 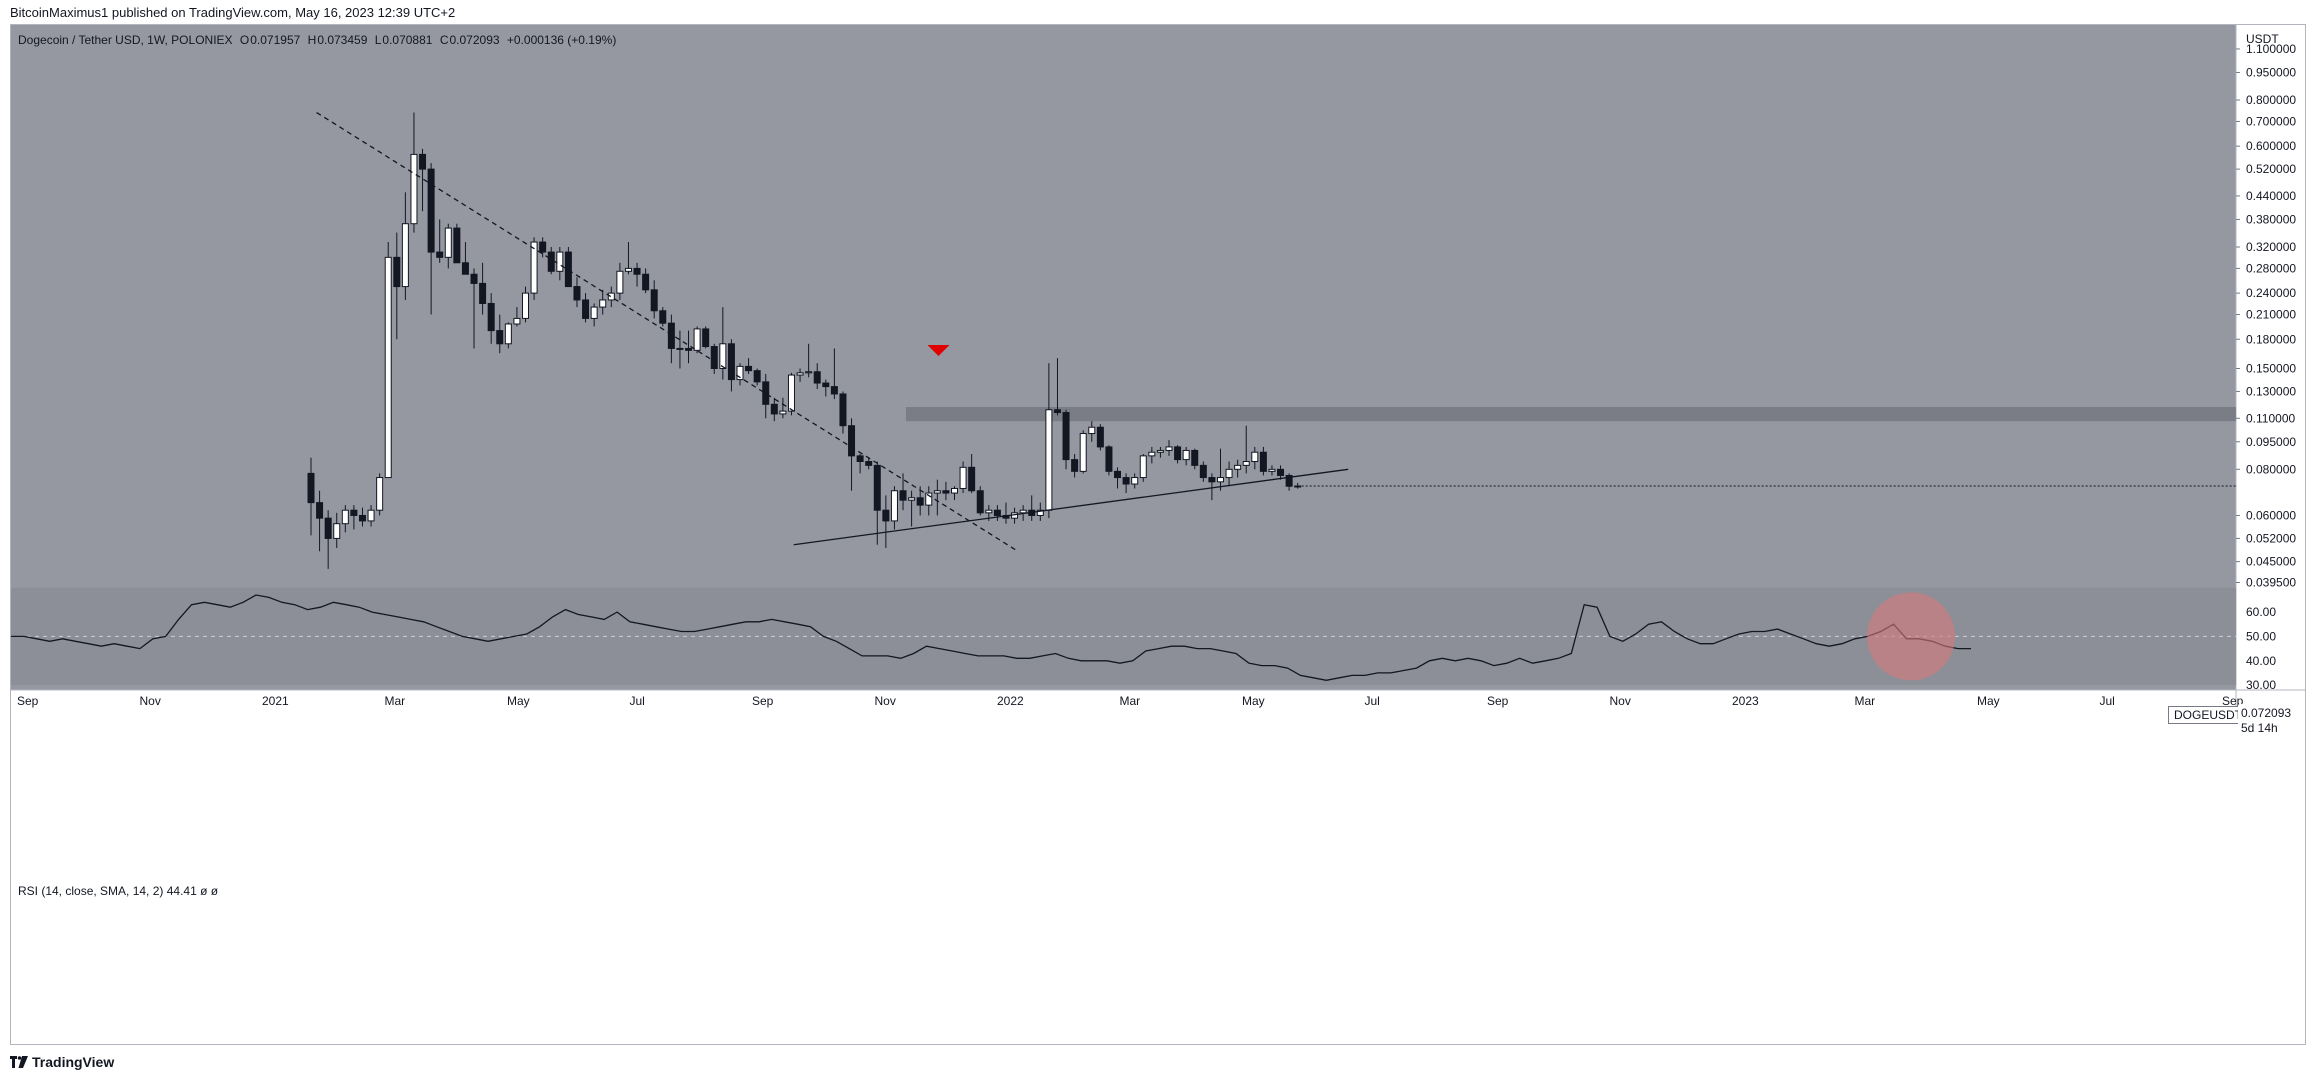 What do you see at coordinates (2266, 713) in the screenshot?
I see `last-price-value: 0.072093` at bounding box center [2266, 713].